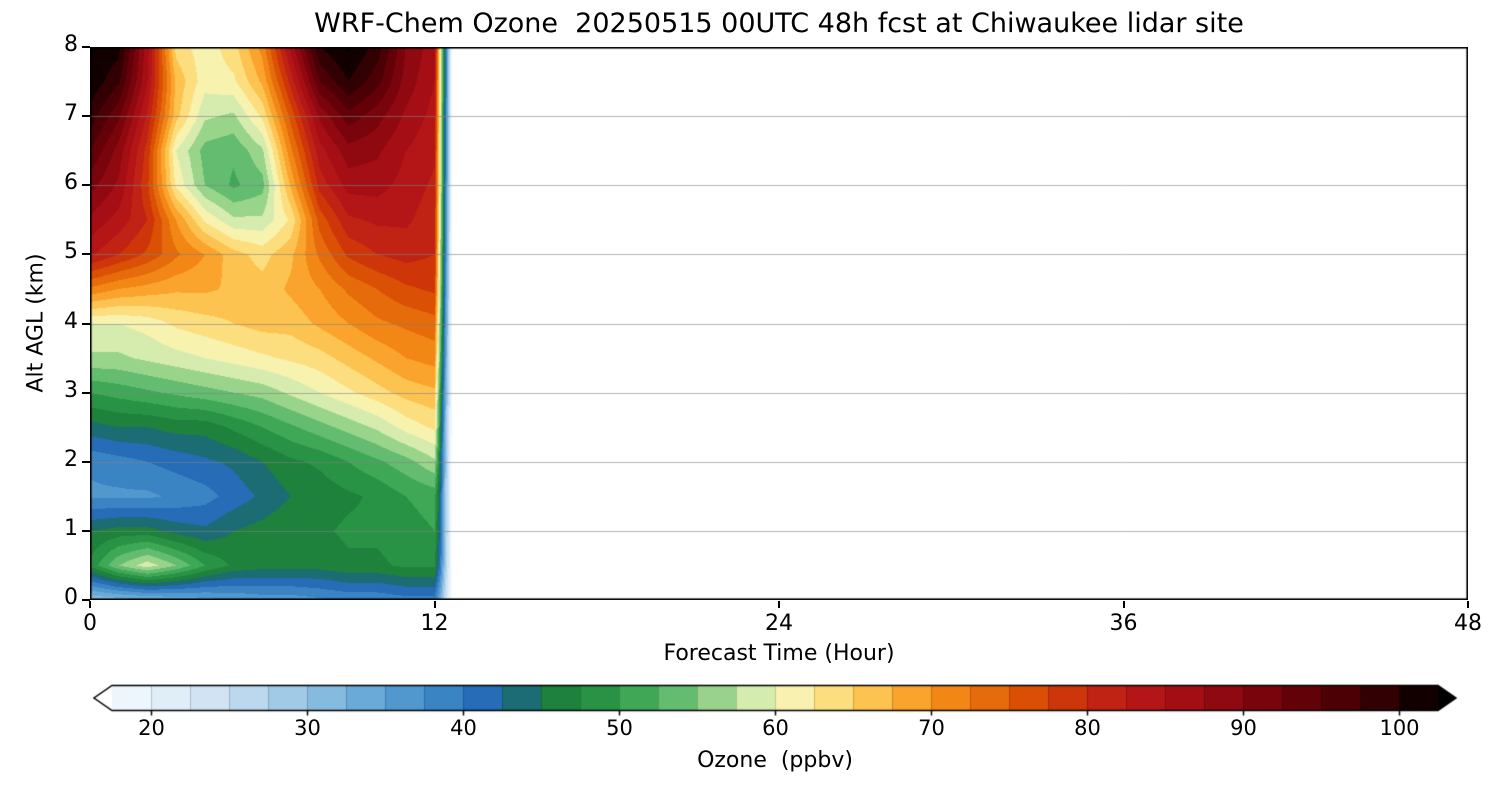  What do you see at coordinates (1399, 728) in the screenshot?
I see `colorbar-tick-label: 100` at bounding box center [1399, 728].